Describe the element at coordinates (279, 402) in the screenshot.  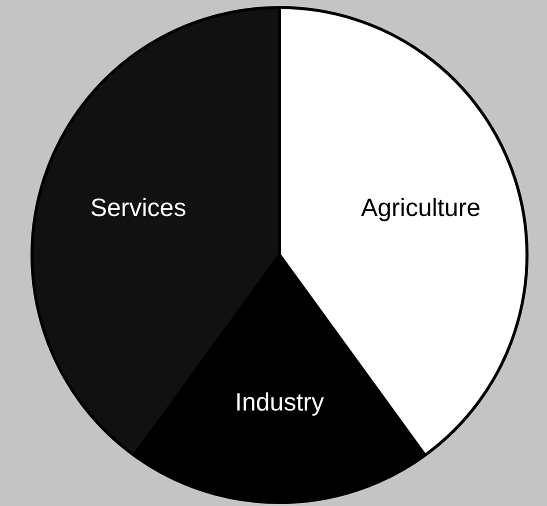
I see `slice-label: Industry` at that location.